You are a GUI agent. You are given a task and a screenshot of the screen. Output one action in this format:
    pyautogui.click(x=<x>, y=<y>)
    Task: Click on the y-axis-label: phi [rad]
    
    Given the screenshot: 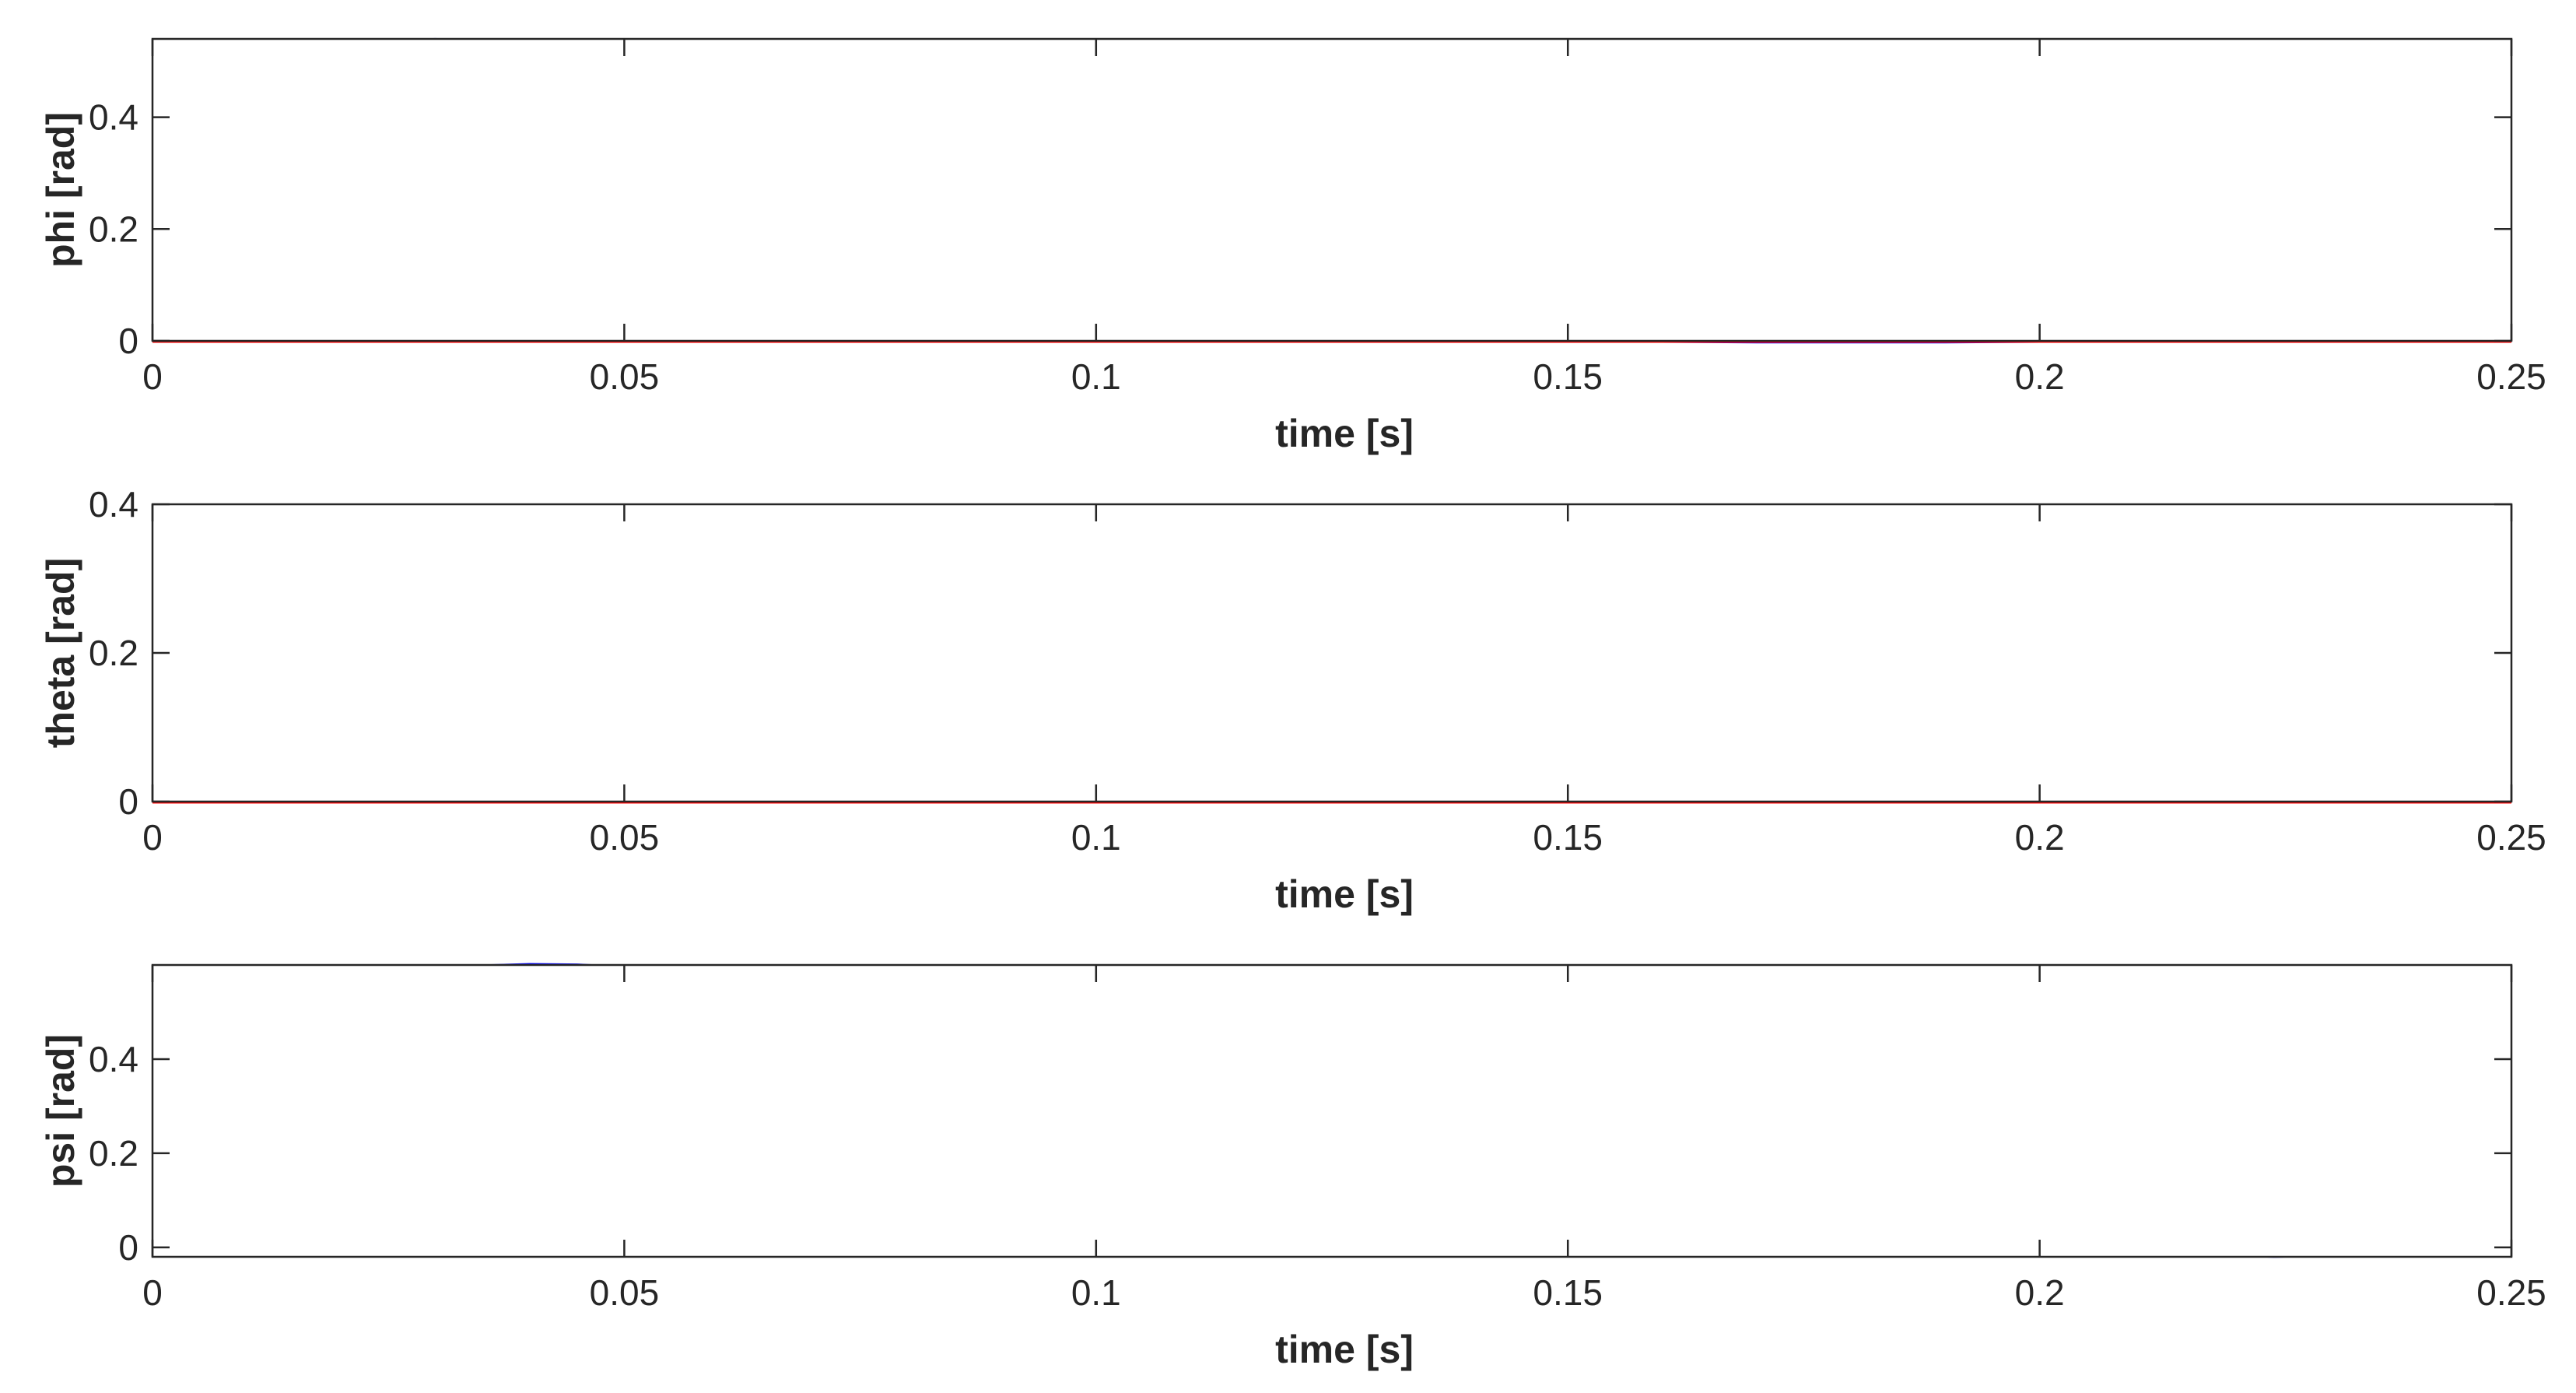 What is the action you would take?
    pyautogui.click(x=60, y=190)
    